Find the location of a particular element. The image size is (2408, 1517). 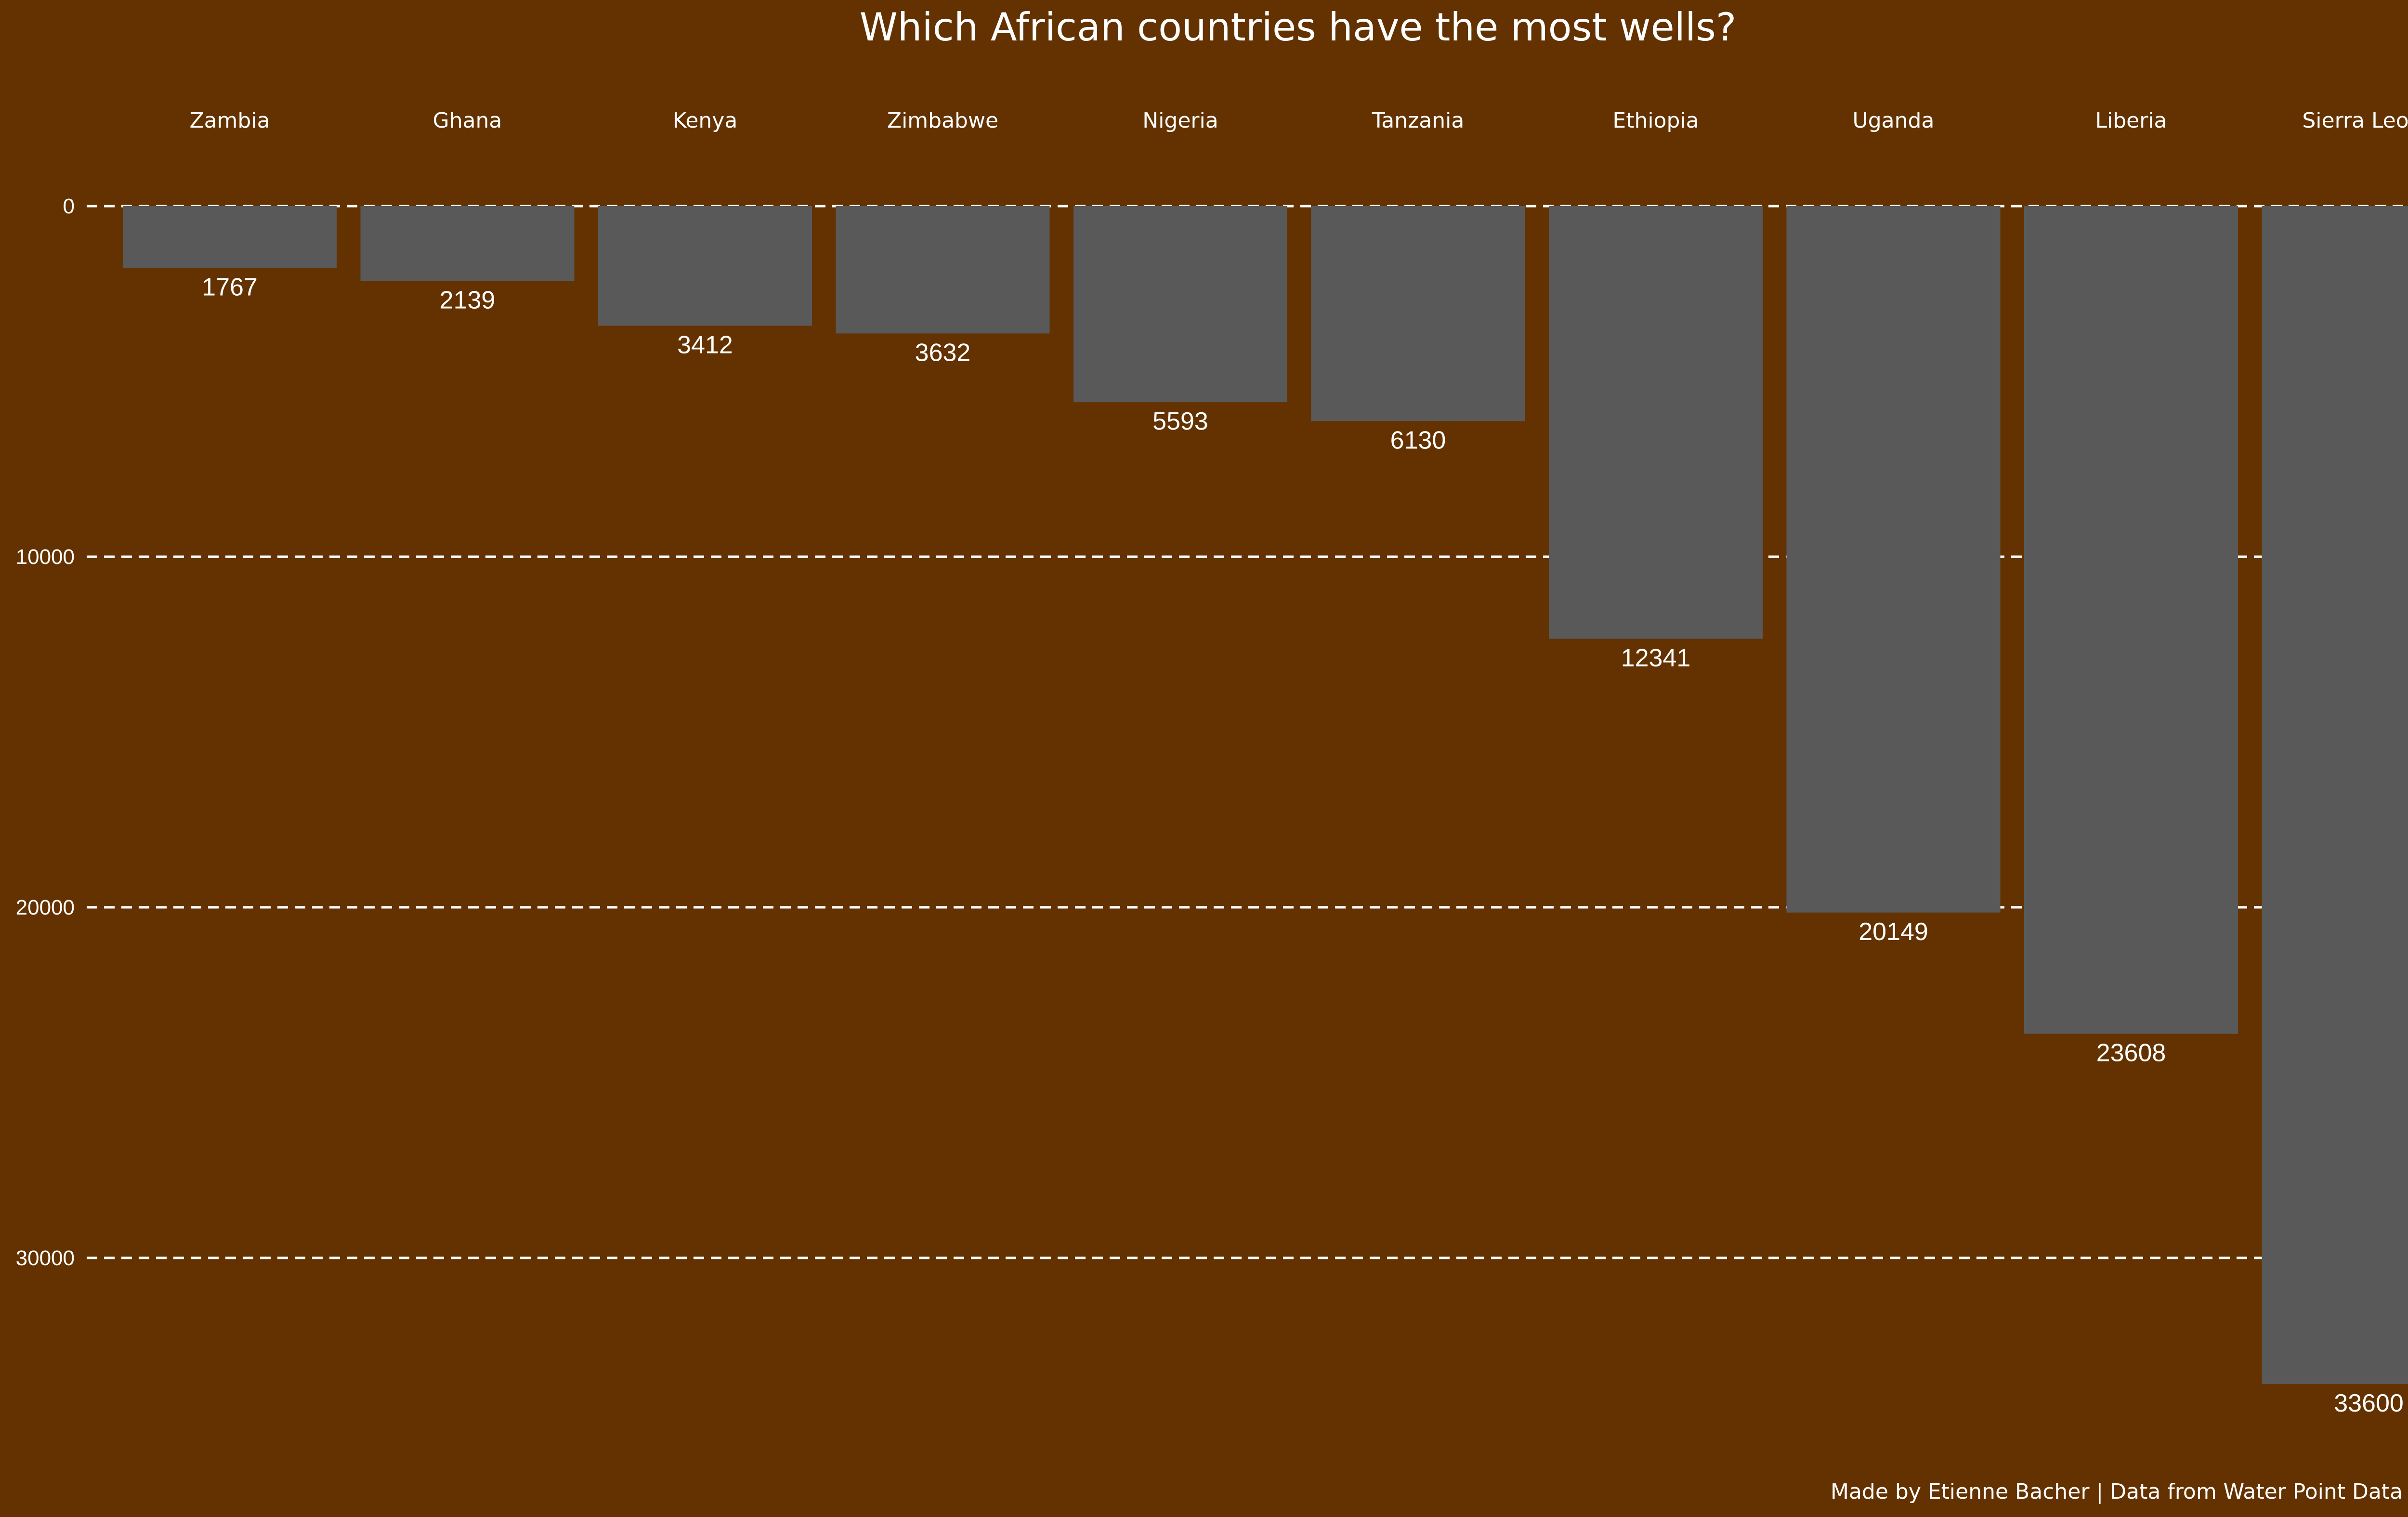

value-label: 3632 is located at coordinates (943, 352).